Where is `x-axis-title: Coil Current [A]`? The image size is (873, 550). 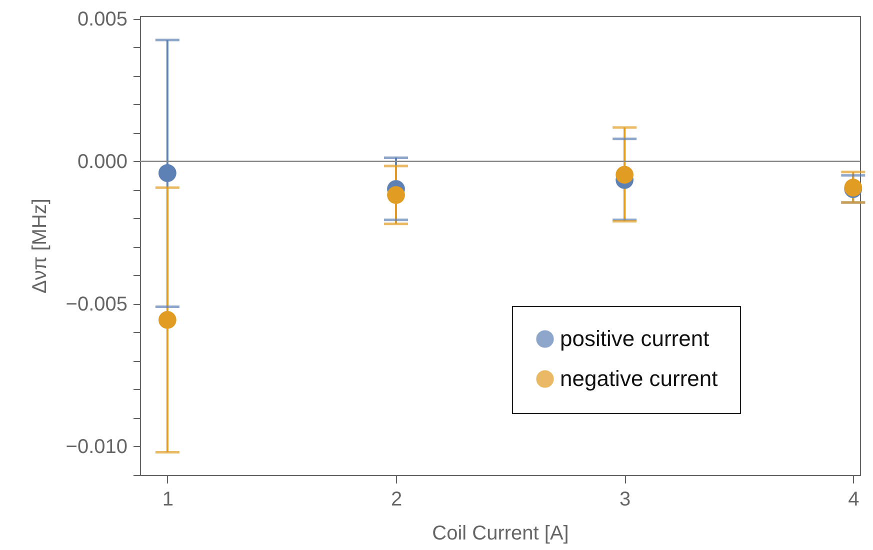 x-axis-title: Coil Current [A] is located at coordinates (500, 533).